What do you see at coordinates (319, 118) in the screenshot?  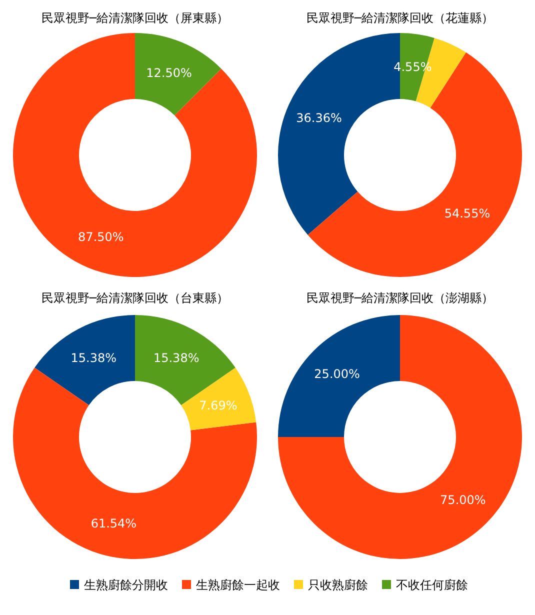 I see `data-label: 36.36%` at bounding box center [319, 118].